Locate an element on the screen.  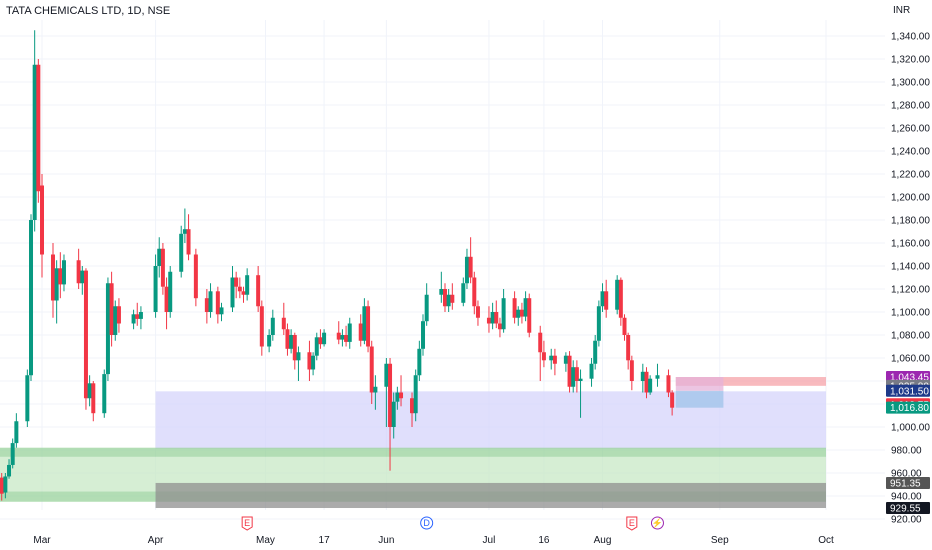
time-tick-label: 16 is located at coordinates (544, 540).